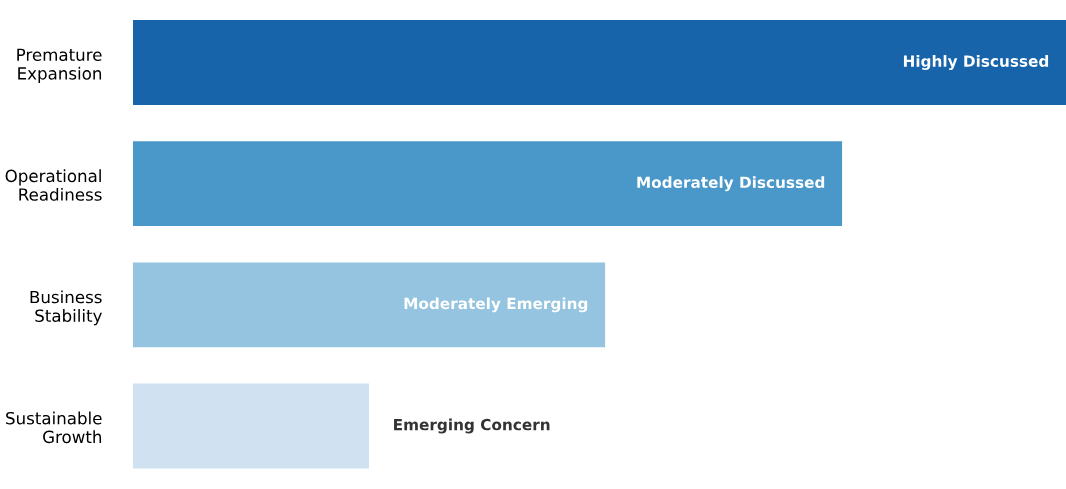 This screenshot has height=489, width=1066. What do you see at coordinates (53, 185) in the screenshot?
I see `y-tick-label: Operational Readiness` at bounding box center [53, 185].